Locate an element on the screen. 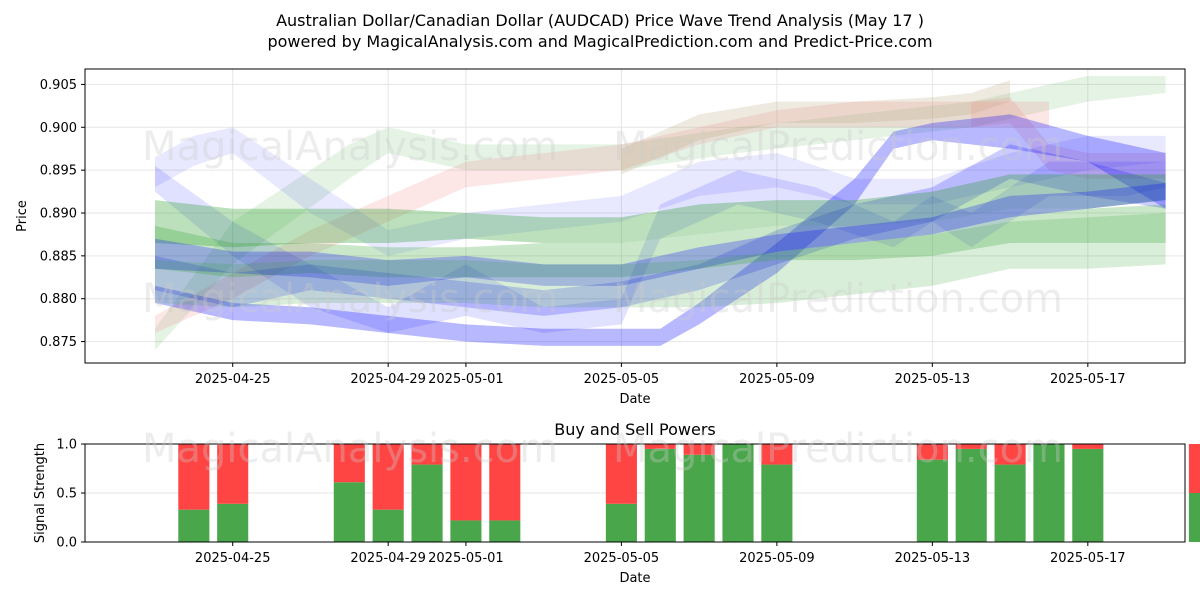 This screenshot has width=1200, height=604. bottom-x-tick-label: 2025-05-13 is located at coordinates (933, 558).